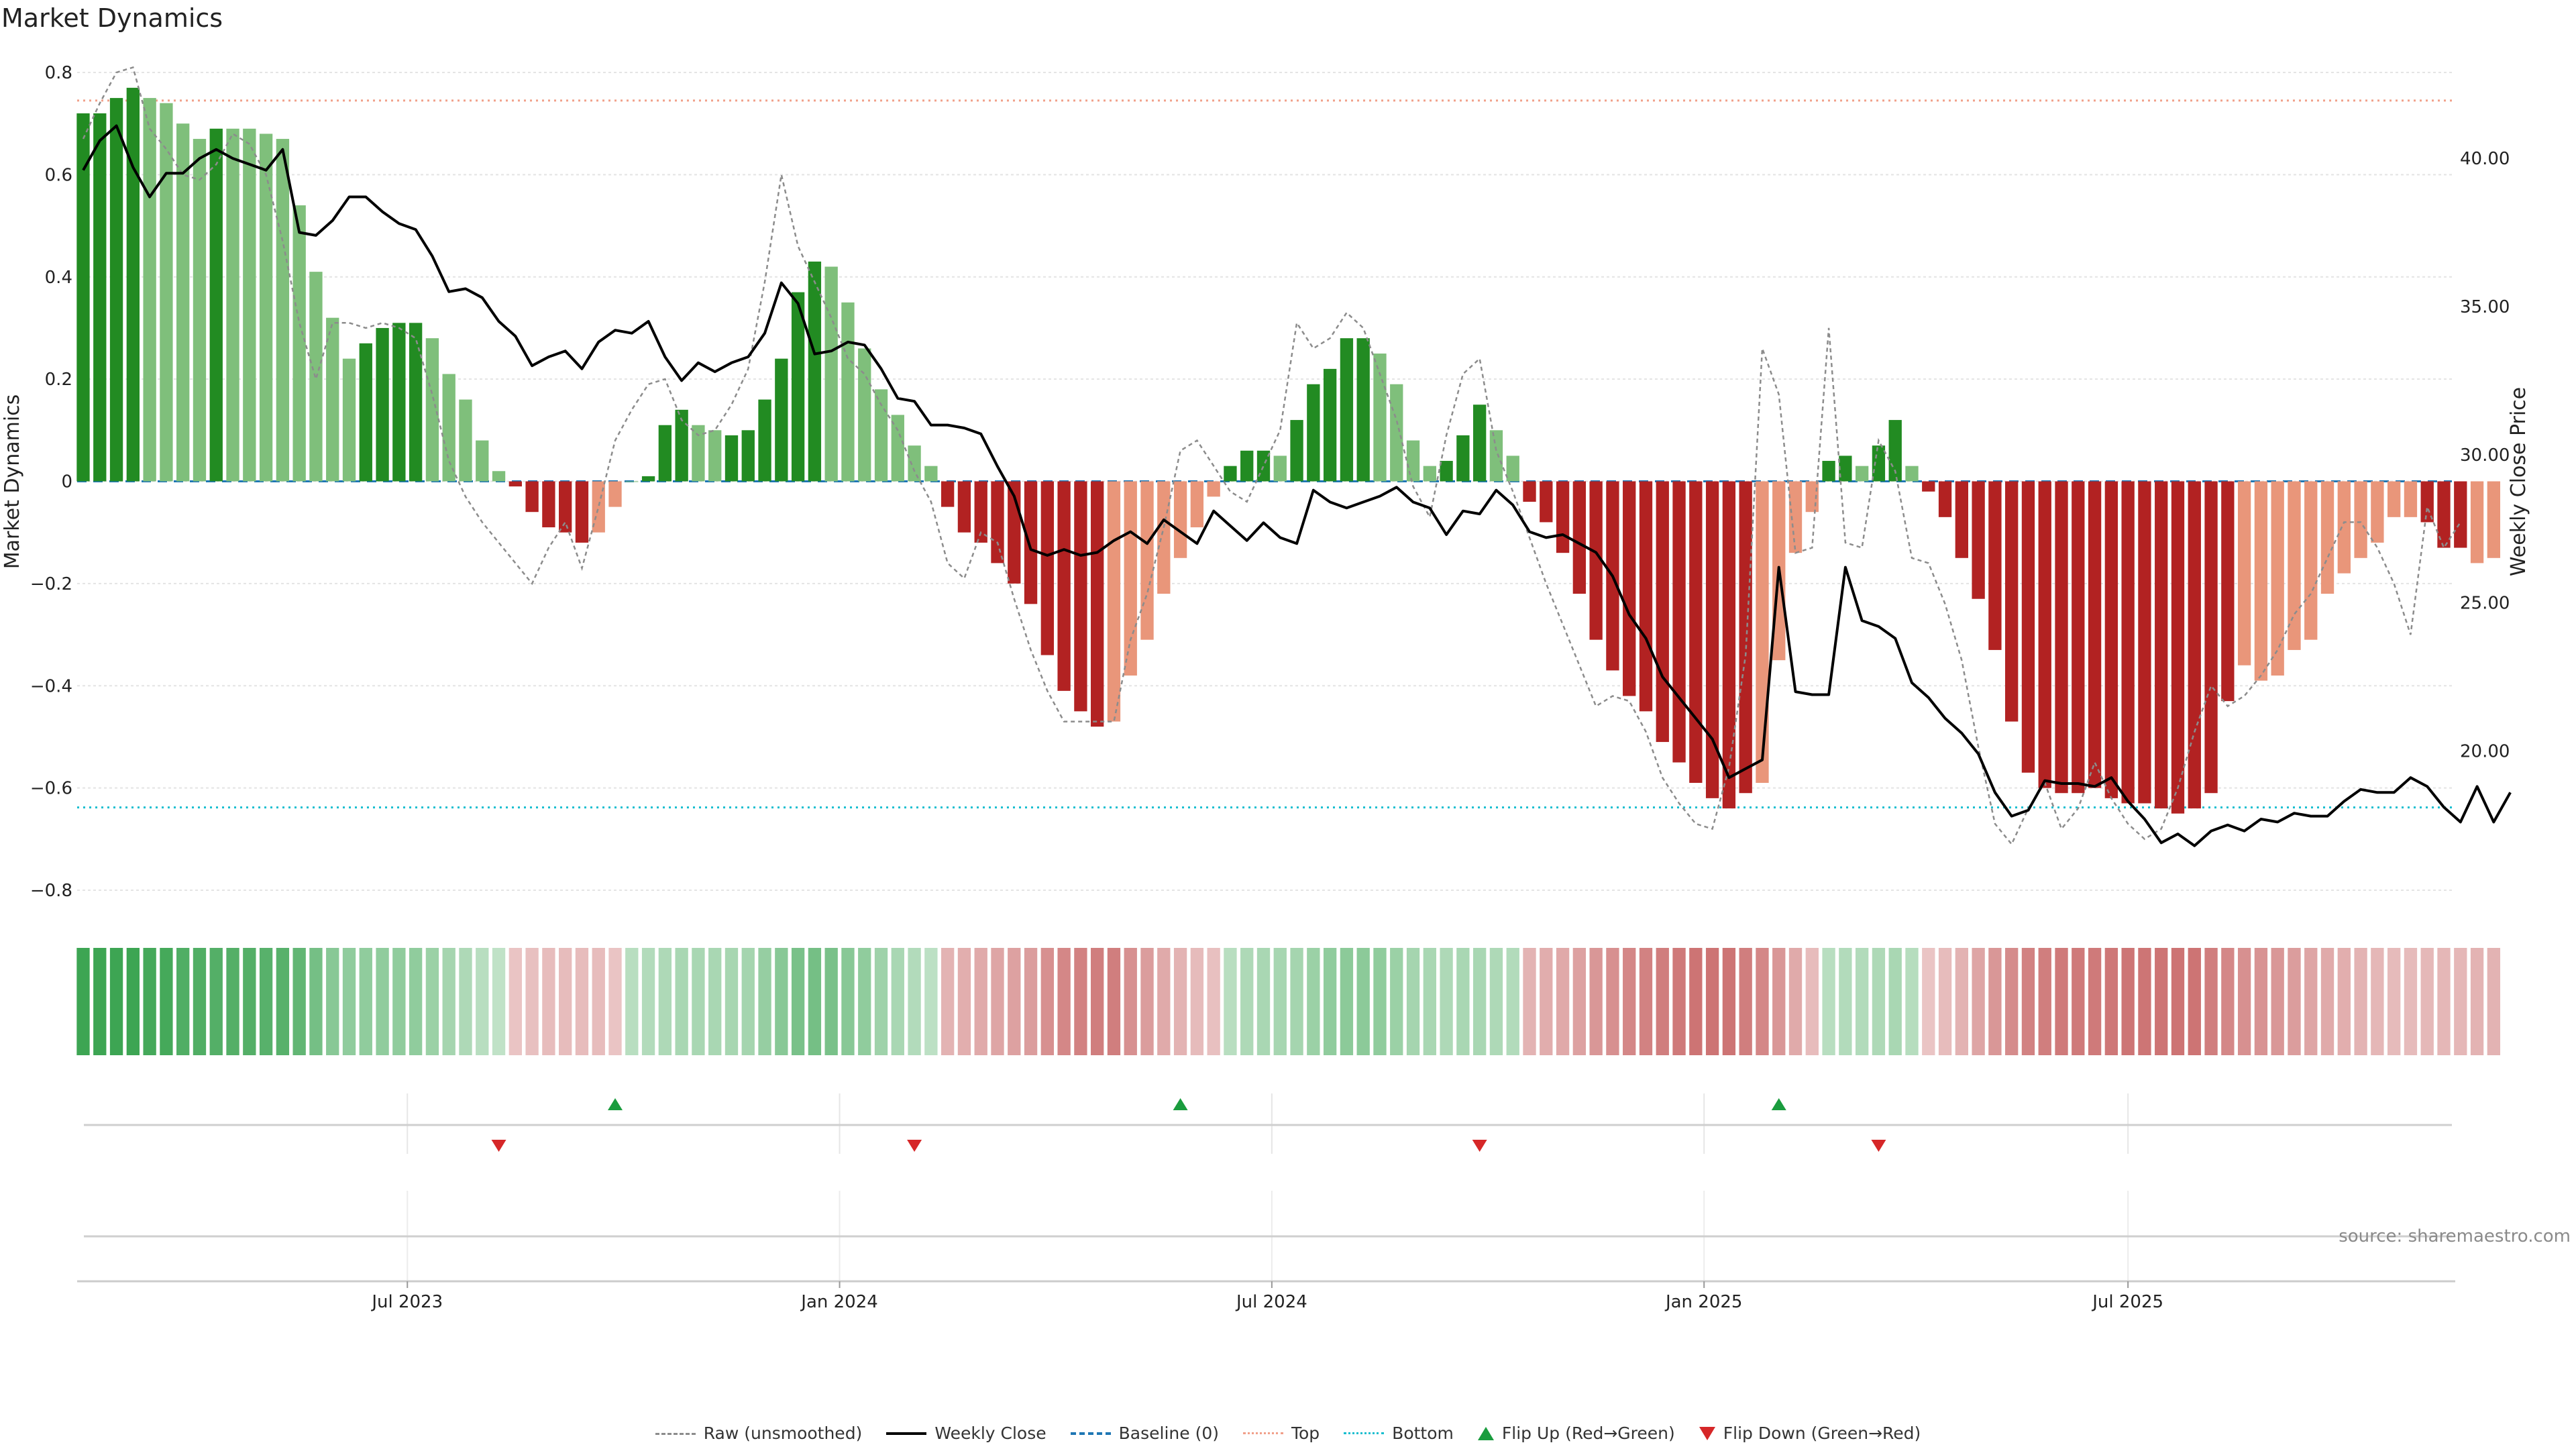 The image size is (2576, 1449). I want to click on legend-item-top: Top, so click(1281, 1433).